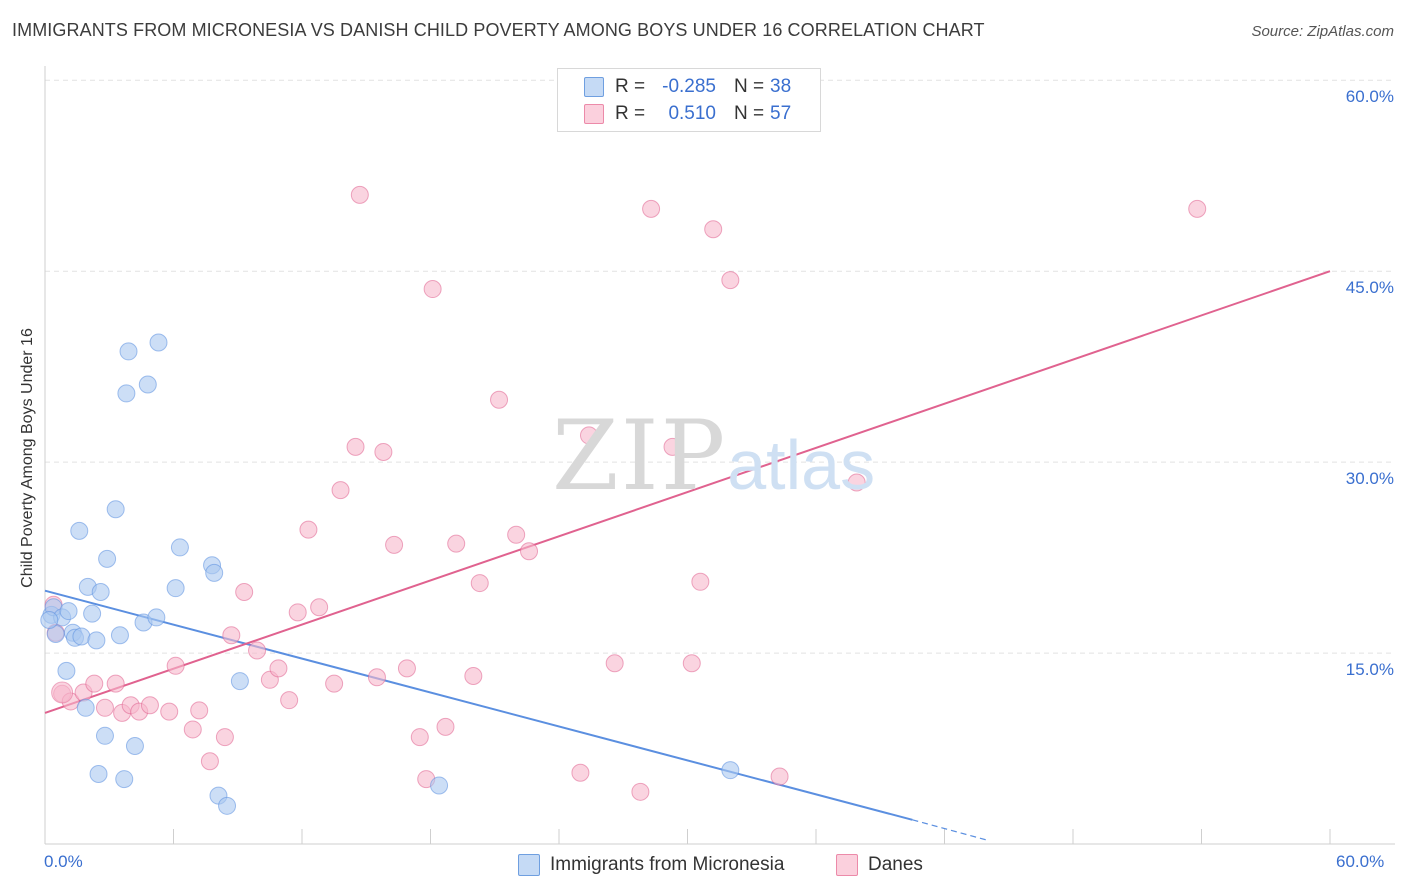 Image resolution: width=1406 pixels, height=892 pixels. I want to click on watermark-atlas: atlas, so click(801, 465).